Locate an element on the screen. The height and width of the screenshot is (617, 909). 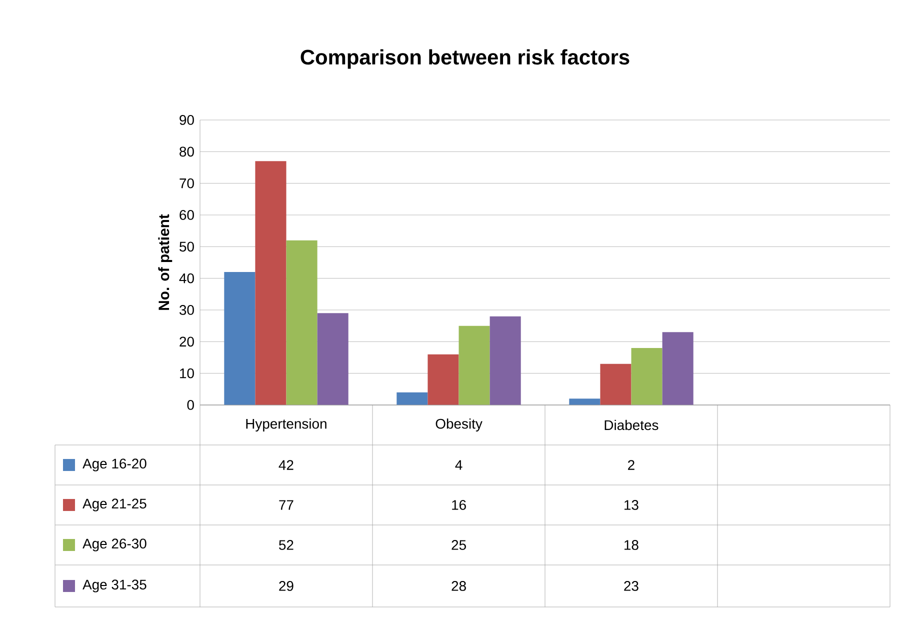
legend-label: Age 31-35 is located at coordinates (114, 586).